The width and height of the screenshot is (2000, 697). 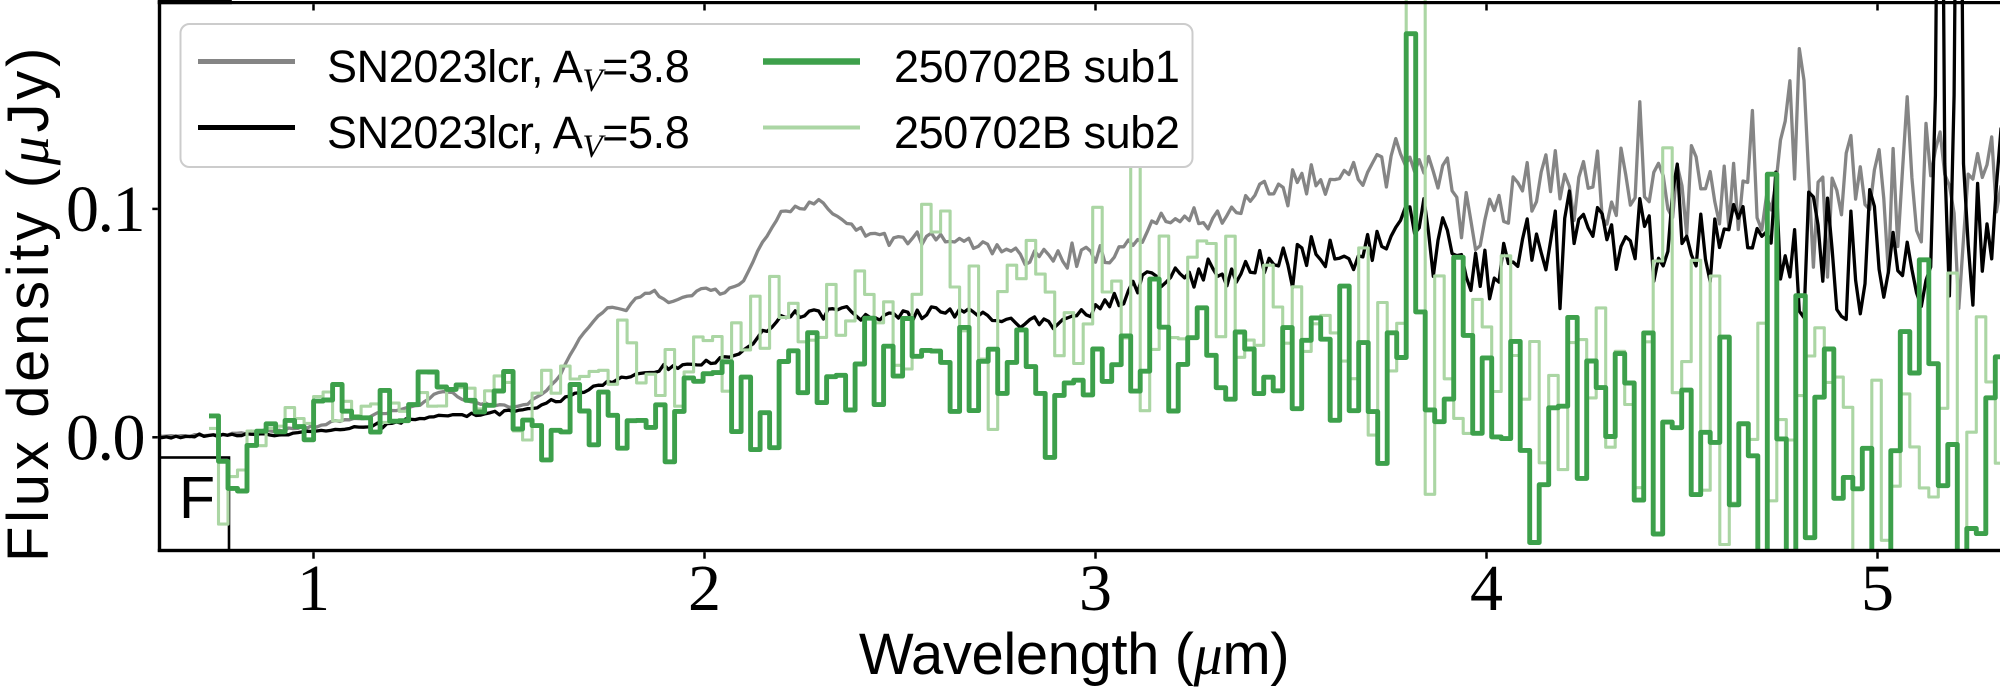 I want to click on svg-text: Wavelength (μm), so click(x=1074, y=654).